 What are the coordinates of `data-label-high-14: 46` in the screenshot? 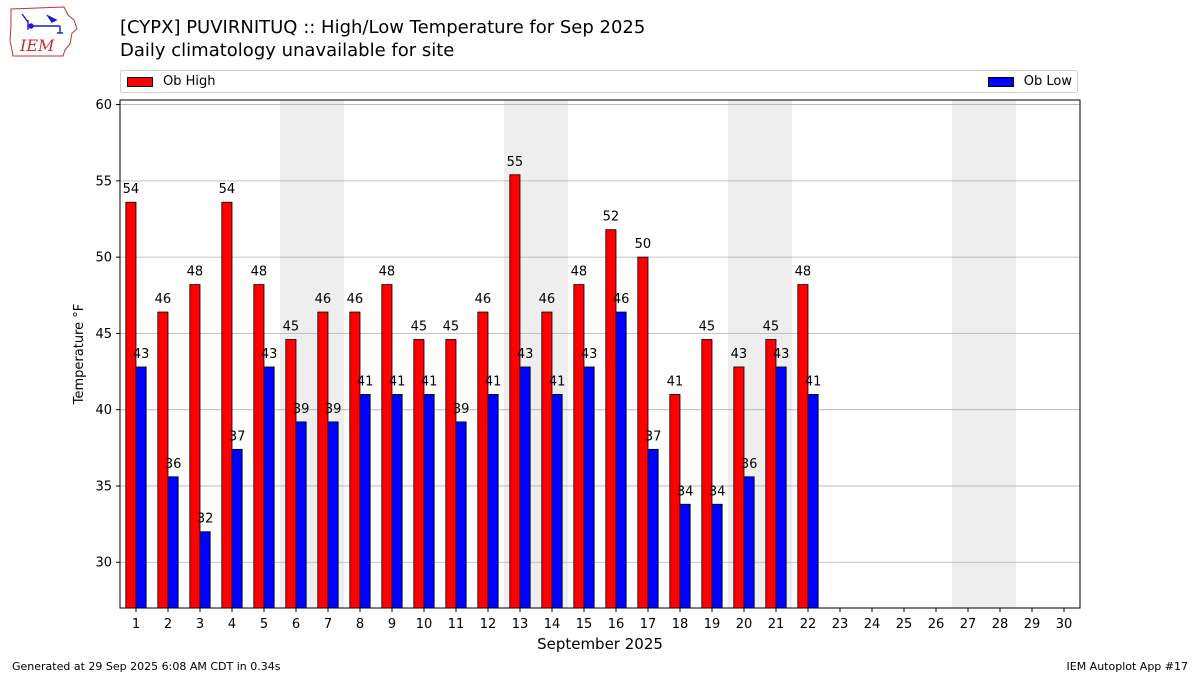 It's located at (547, 299).